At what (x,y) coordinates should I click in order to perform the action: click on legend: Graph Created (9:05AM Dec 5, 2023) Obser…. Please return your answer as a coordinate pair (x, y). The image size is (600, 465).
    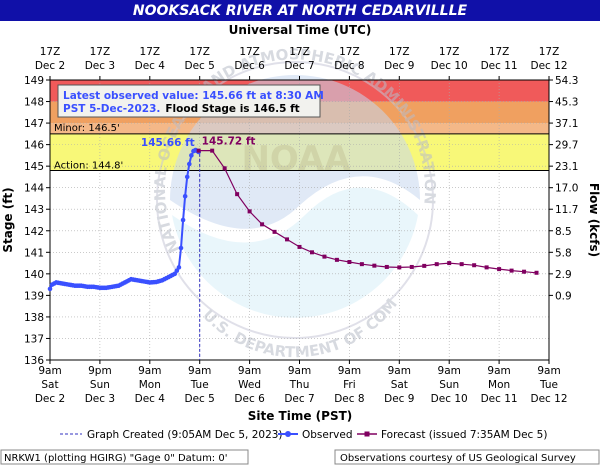
    Looking at the image, I should click on (303, 435).